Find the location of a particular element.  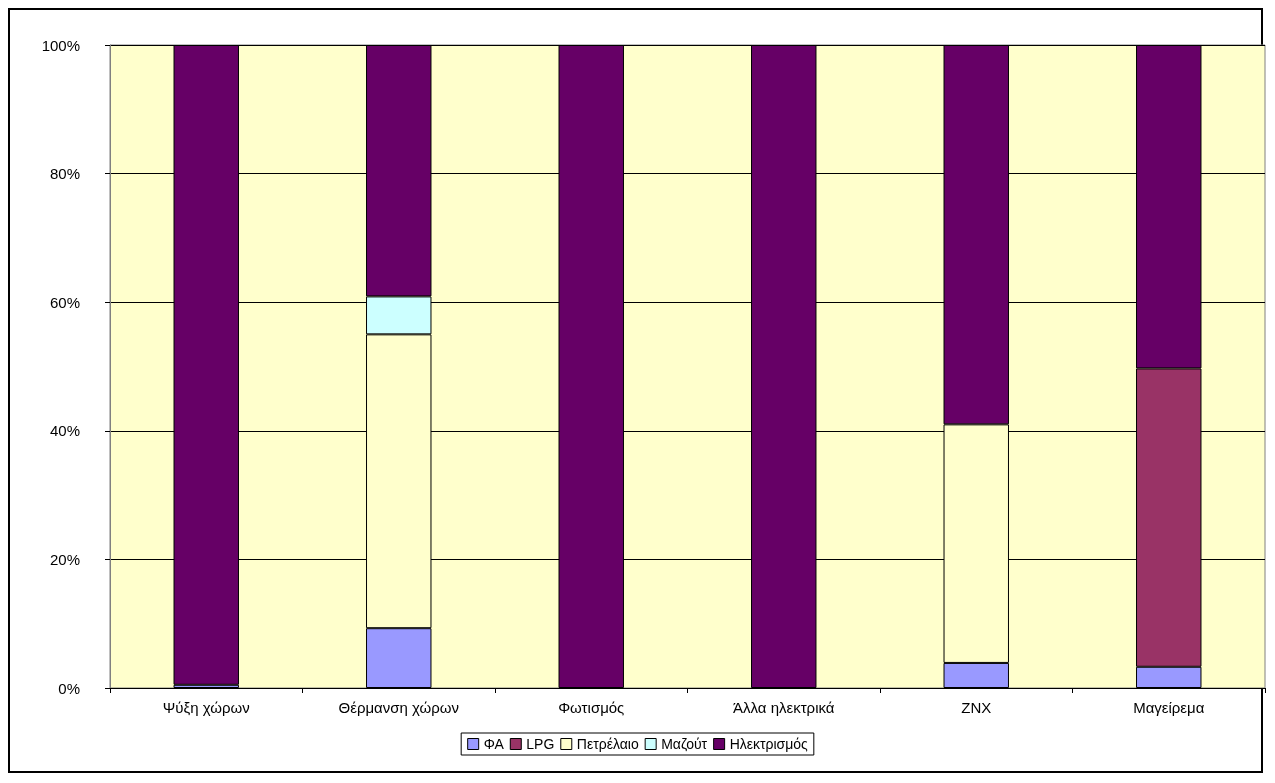

x-tick-label: Μαγείρεμα is located at coordinates (1169, 707).